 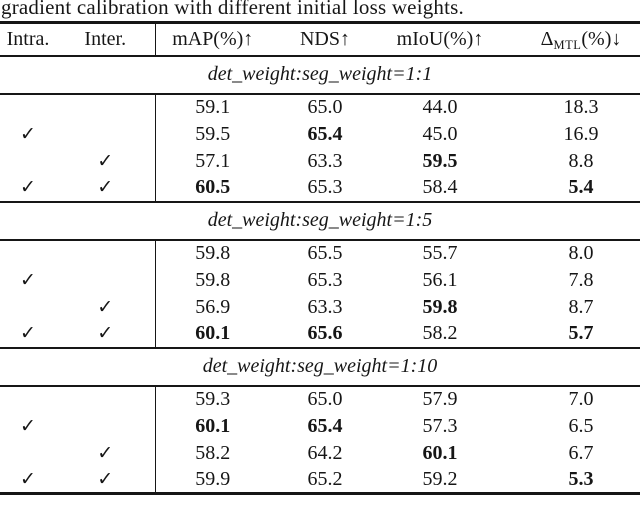 I want to click on table-row: ✓ 57.1 63.3 59.5 8.8, so click(x=320, y=161).